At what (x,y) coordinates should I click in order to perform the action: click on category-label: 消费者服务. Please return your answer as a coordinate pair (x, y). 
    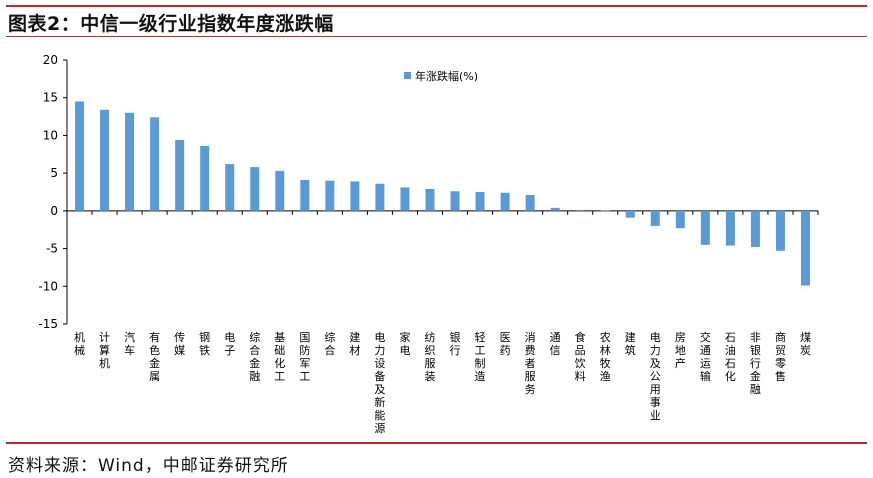
    Looking at the image, I should click on (530, 363).